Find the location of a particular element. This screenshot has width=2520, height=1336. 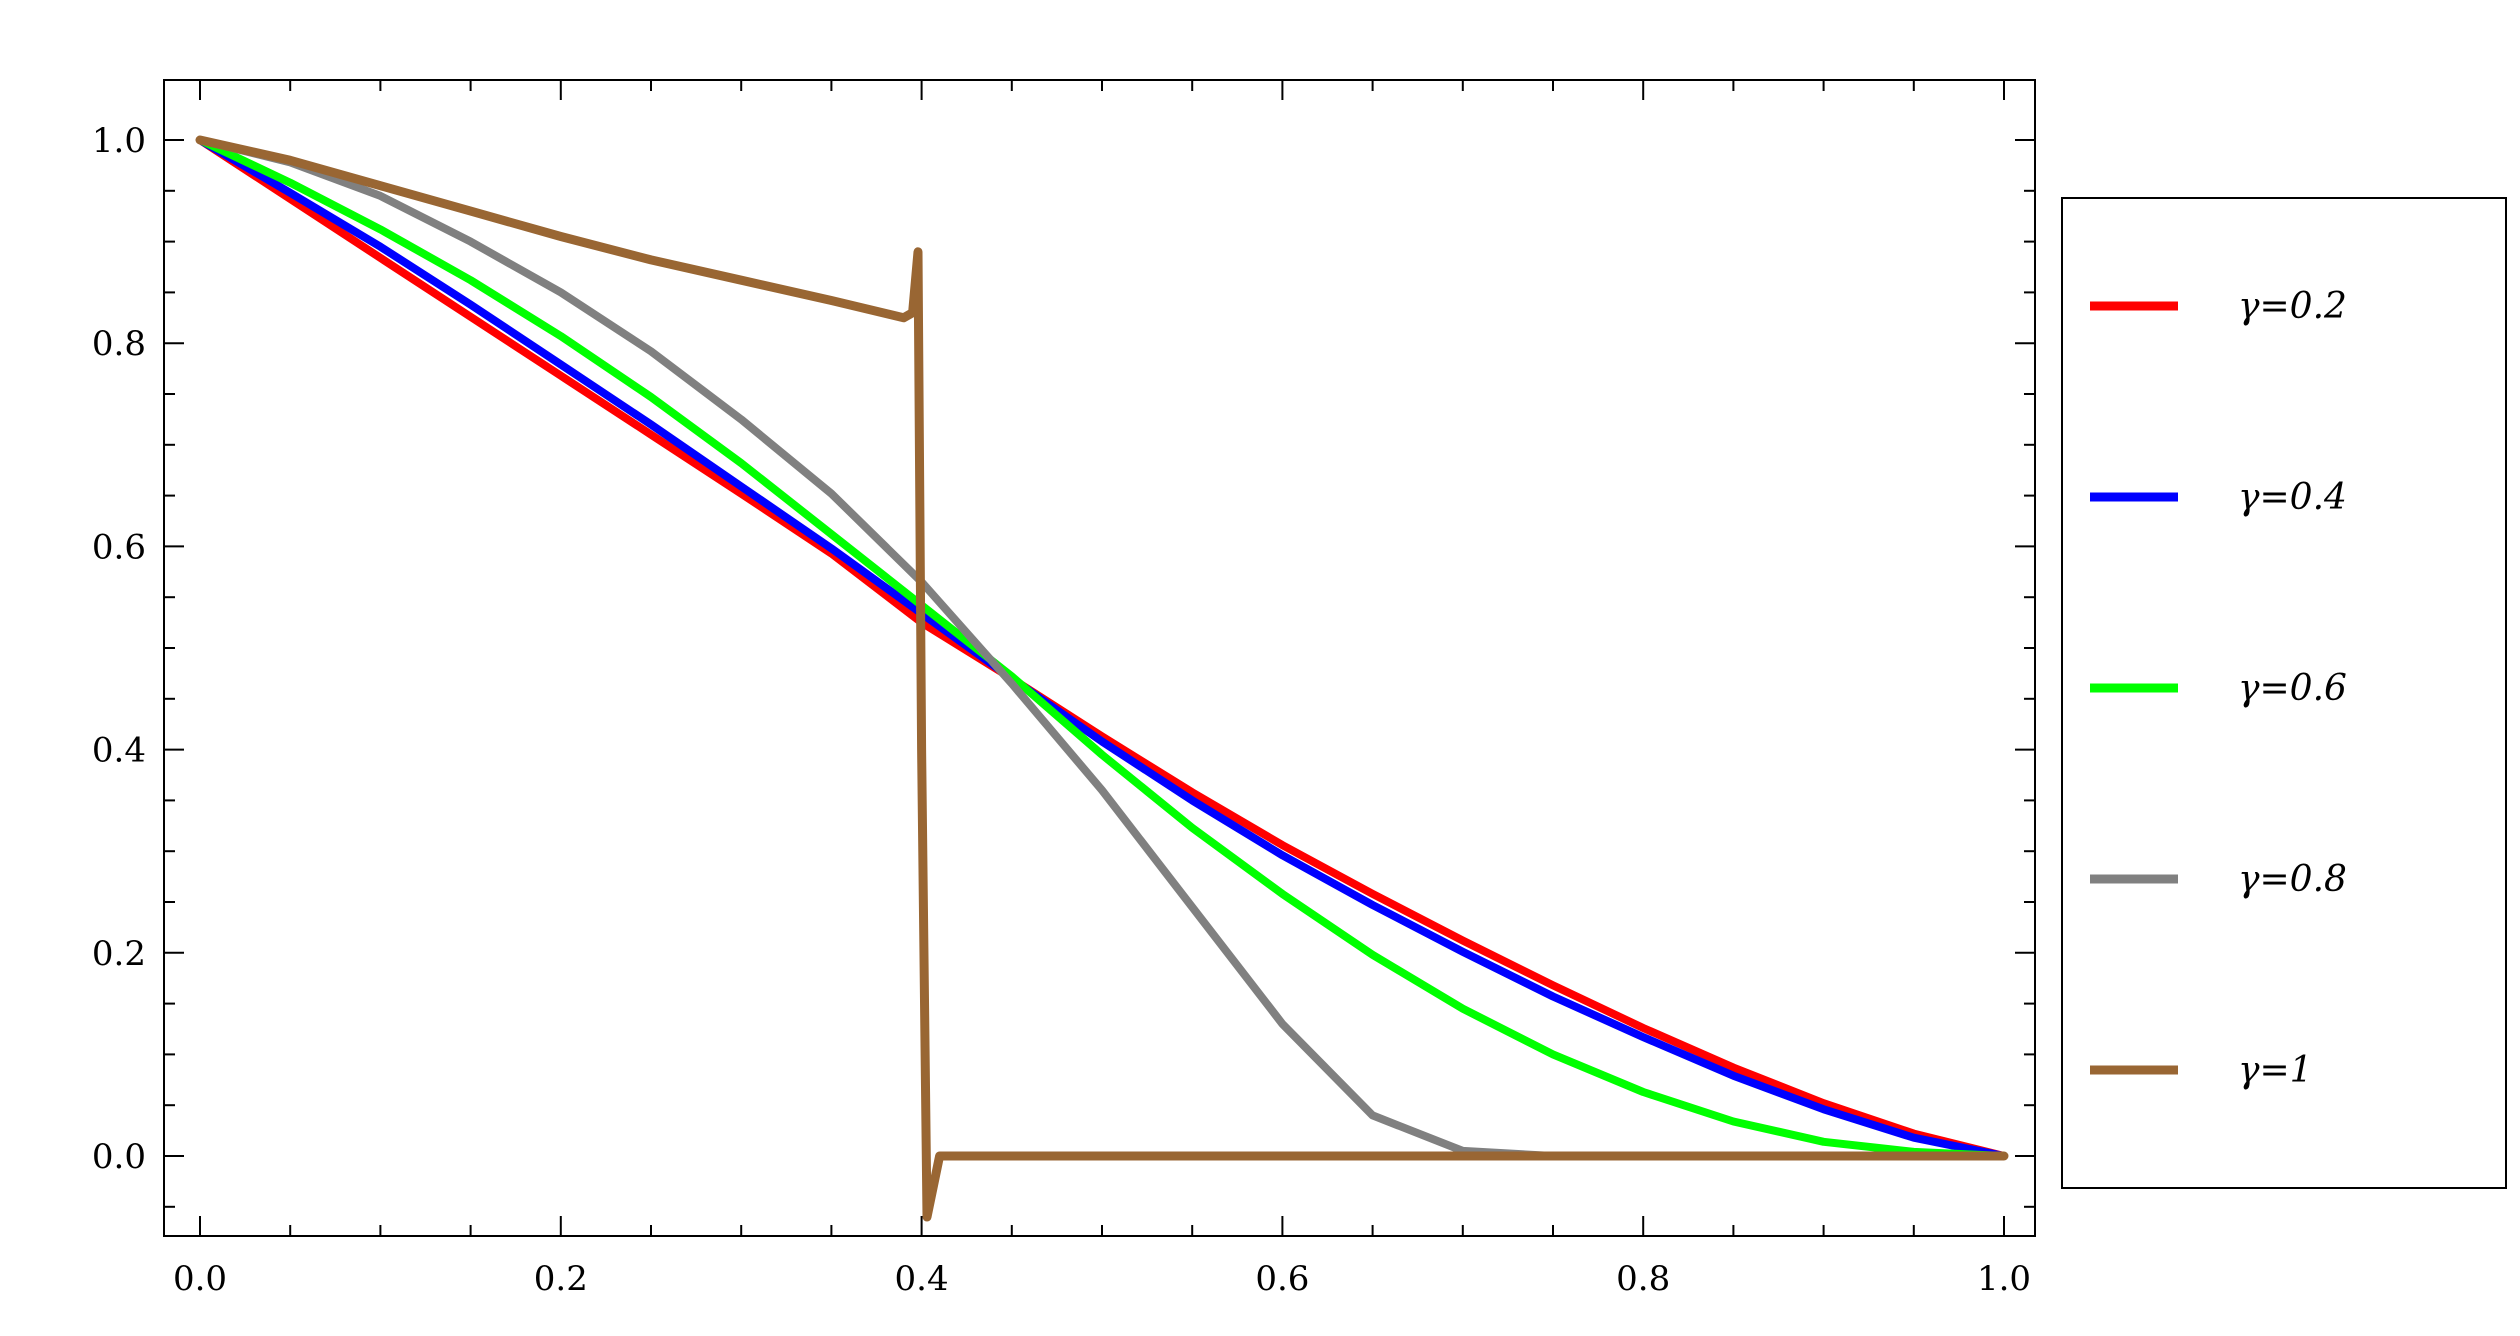

legend-label-3: γ=0.6 is located at coordinates (2292, 688).